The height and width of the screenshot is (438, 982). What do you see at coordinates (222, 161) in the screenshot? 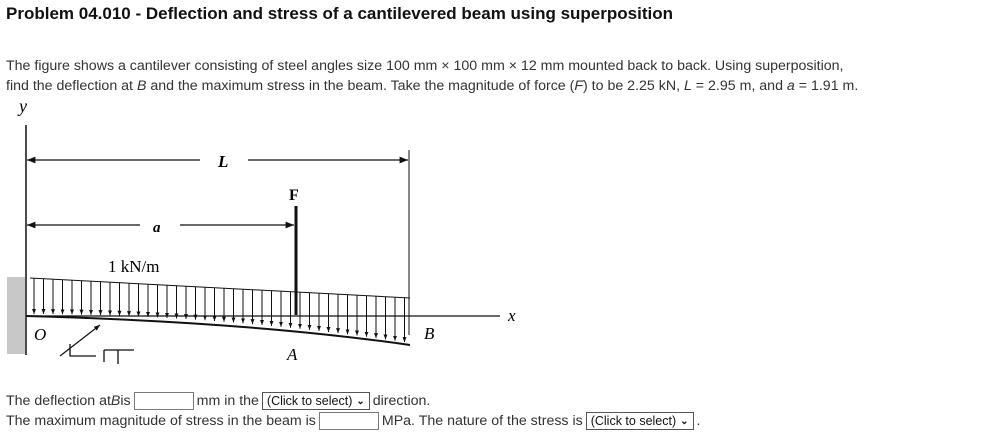
I see `L-label: L` at bounding box center [222, 161].